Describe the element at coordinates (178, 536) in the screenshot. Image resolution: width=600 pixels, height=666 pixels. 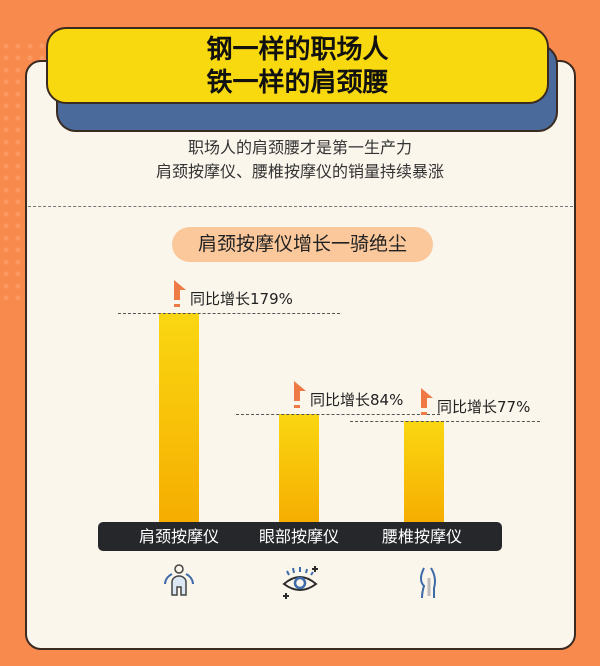
I see `category-label: 肩颈按摩仪` at that location.